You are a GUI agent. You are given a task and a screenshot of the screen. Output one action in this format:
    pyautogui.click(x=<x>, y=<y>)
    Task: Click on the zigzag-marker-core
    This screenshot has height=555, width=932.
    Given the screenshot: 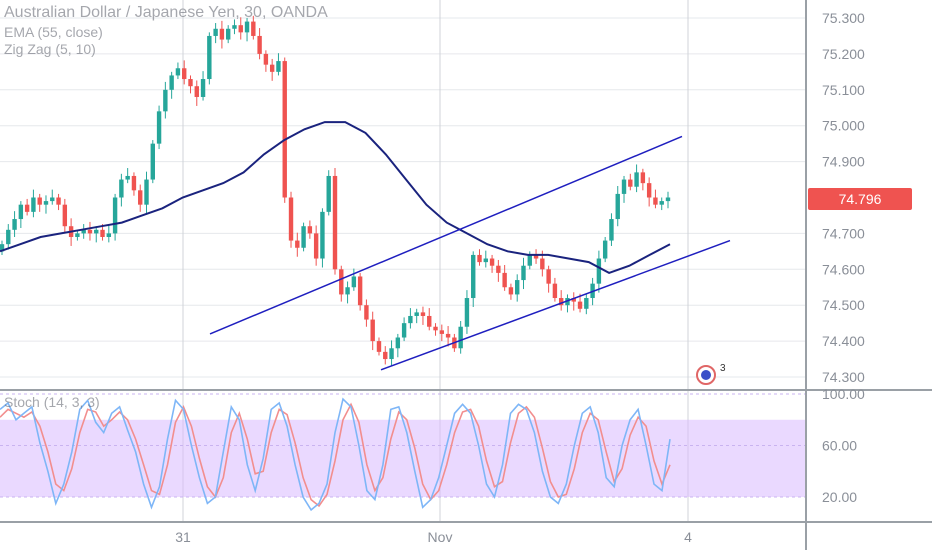 What is the action you would take?
    pyautogui.click(x=706, y=375)
    